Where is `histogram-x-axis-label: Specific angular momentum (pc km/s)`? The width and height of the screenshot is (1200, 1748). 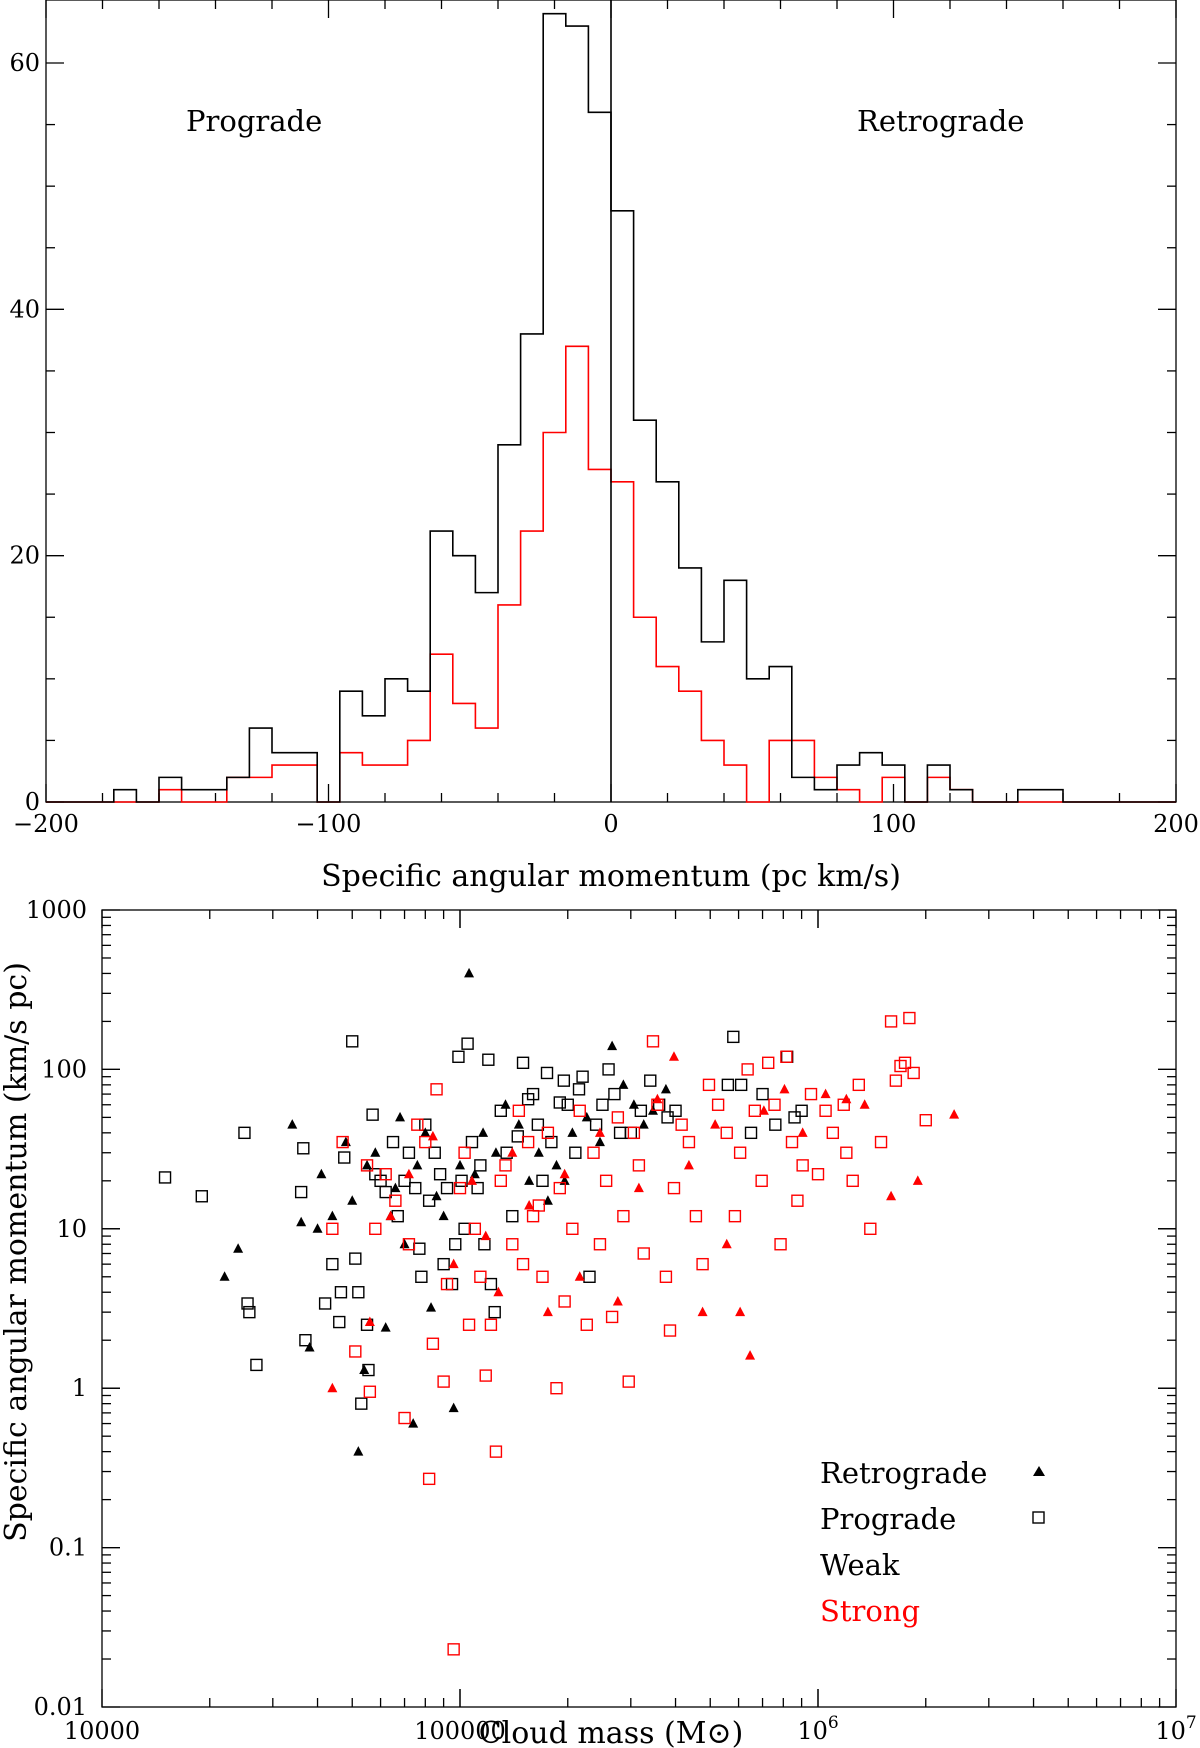
histogram-x-axis-label: Specific angular momentum (pc km/s) is located at coordinates (611, 876).